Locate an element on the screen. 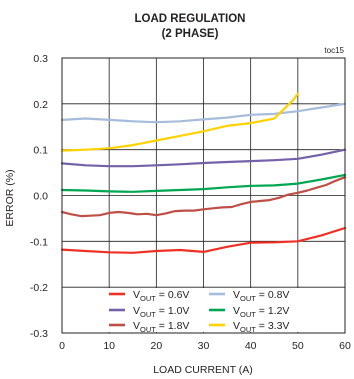  legend-label: VOUT = 1.0V is located at coordinates (161, 312).